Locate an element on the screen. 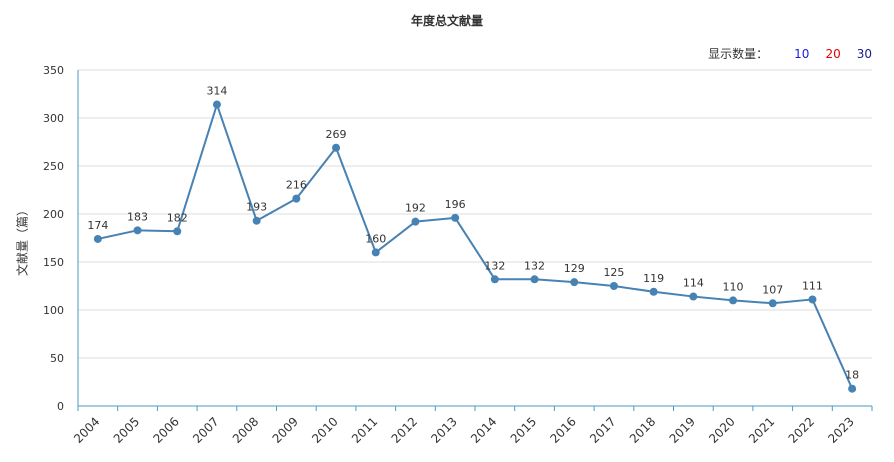 The width and height of the screenshot is (894, 462). y-tick-label: 150 is located at coordinates (53, 262).